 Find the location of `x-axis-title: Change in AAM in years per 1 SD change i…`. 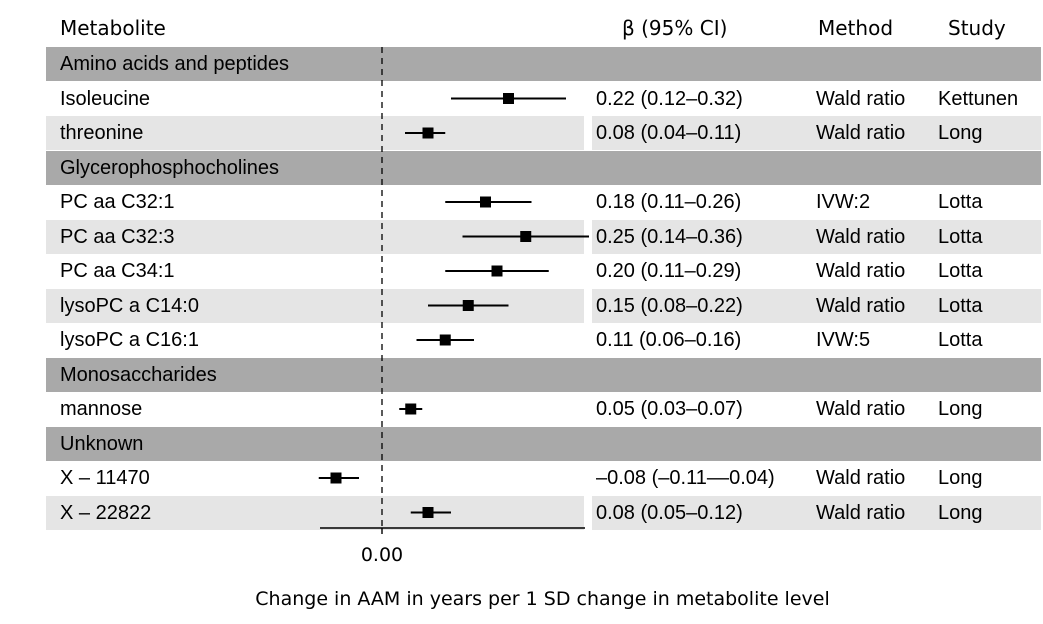

x-axis-title: Change in AAM in years per 1 SD change i… is located at coordinates (542, 599).